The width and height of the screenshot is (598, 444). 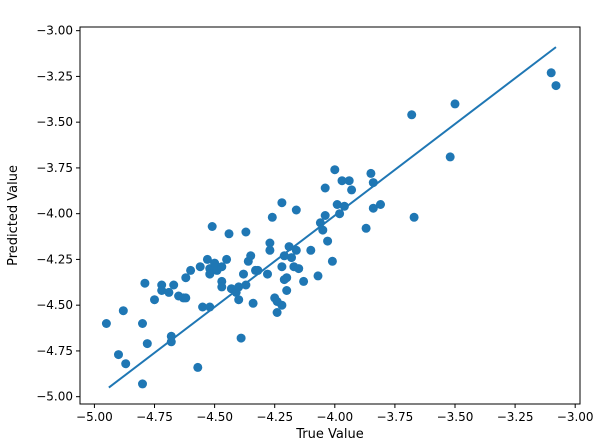 What do you see at coordinates (274, 417) in the screenshot?
I see `x-tick-label: −4.25` at bounding box center [274, 417].